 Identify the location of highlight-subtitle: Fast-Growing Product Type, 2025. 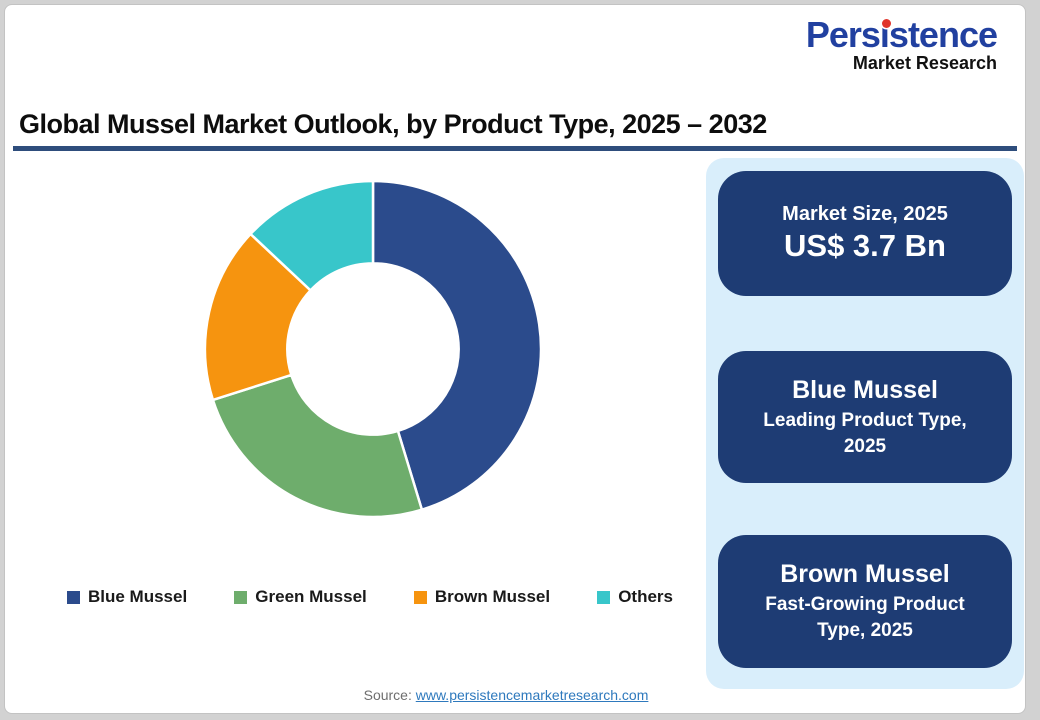
(865, 618).